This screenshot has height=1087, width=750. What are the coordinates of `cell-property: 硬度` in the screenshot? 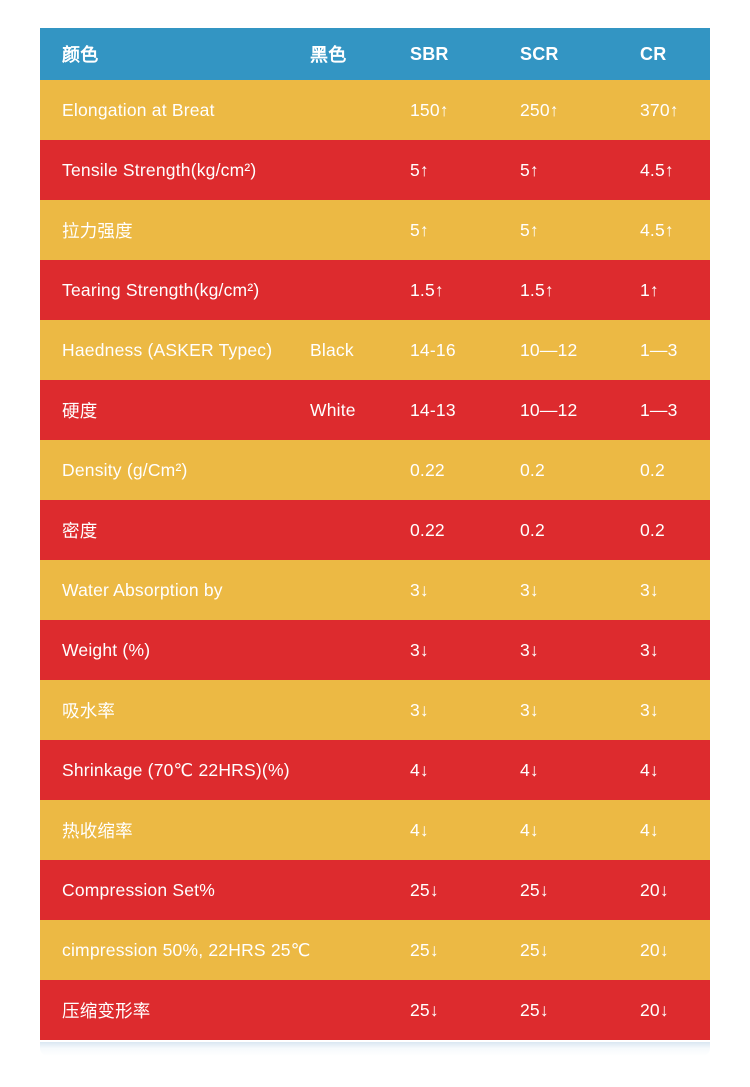 It's located at (80, 410).